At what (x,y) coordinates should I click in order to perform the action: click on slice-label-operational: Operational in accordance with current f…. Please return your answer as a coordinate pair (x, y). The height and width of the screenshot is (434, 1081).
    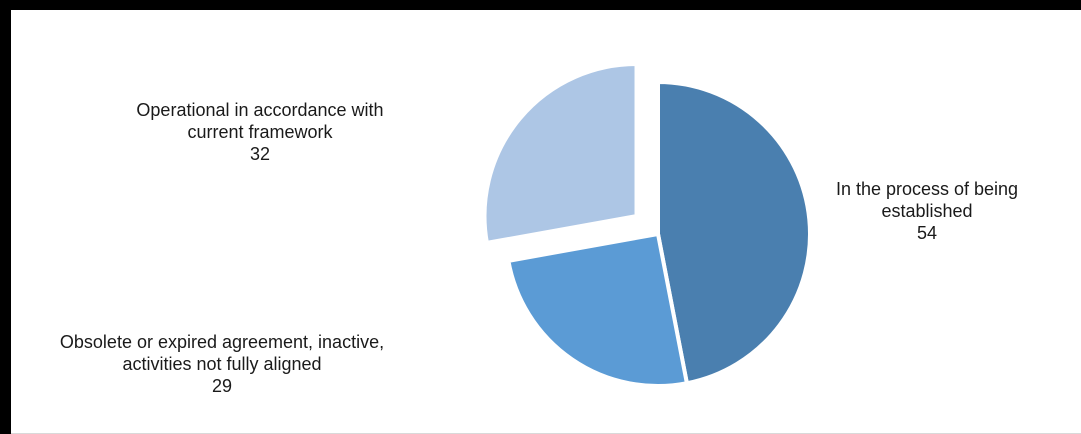
    Looking at the image, I should click on (260, 132).